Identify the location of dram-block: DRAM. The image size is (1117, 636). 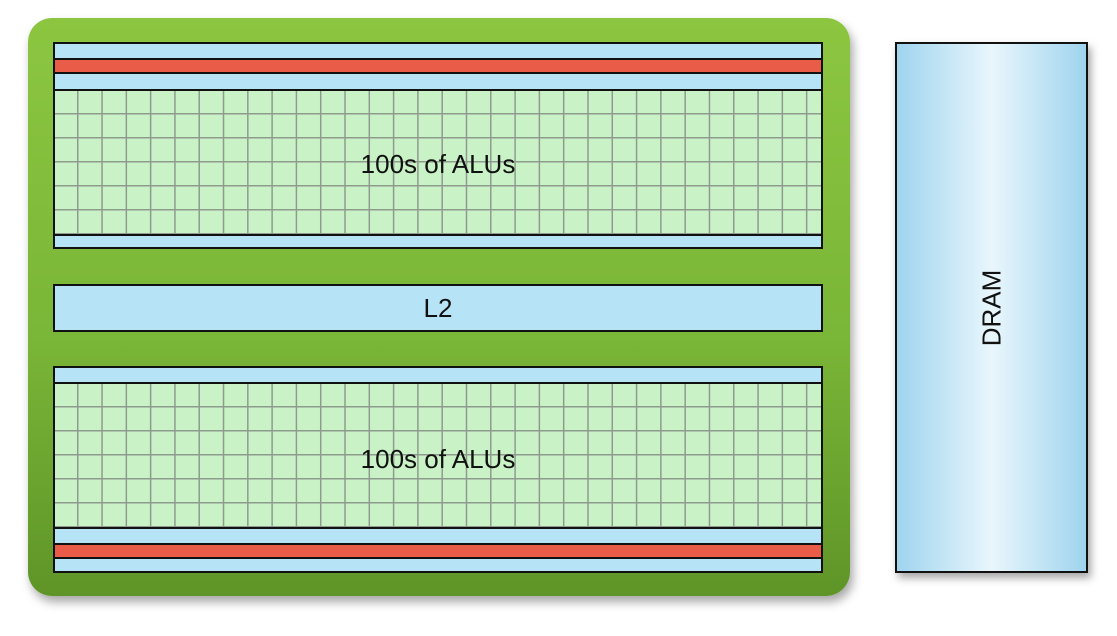
(991, 307).